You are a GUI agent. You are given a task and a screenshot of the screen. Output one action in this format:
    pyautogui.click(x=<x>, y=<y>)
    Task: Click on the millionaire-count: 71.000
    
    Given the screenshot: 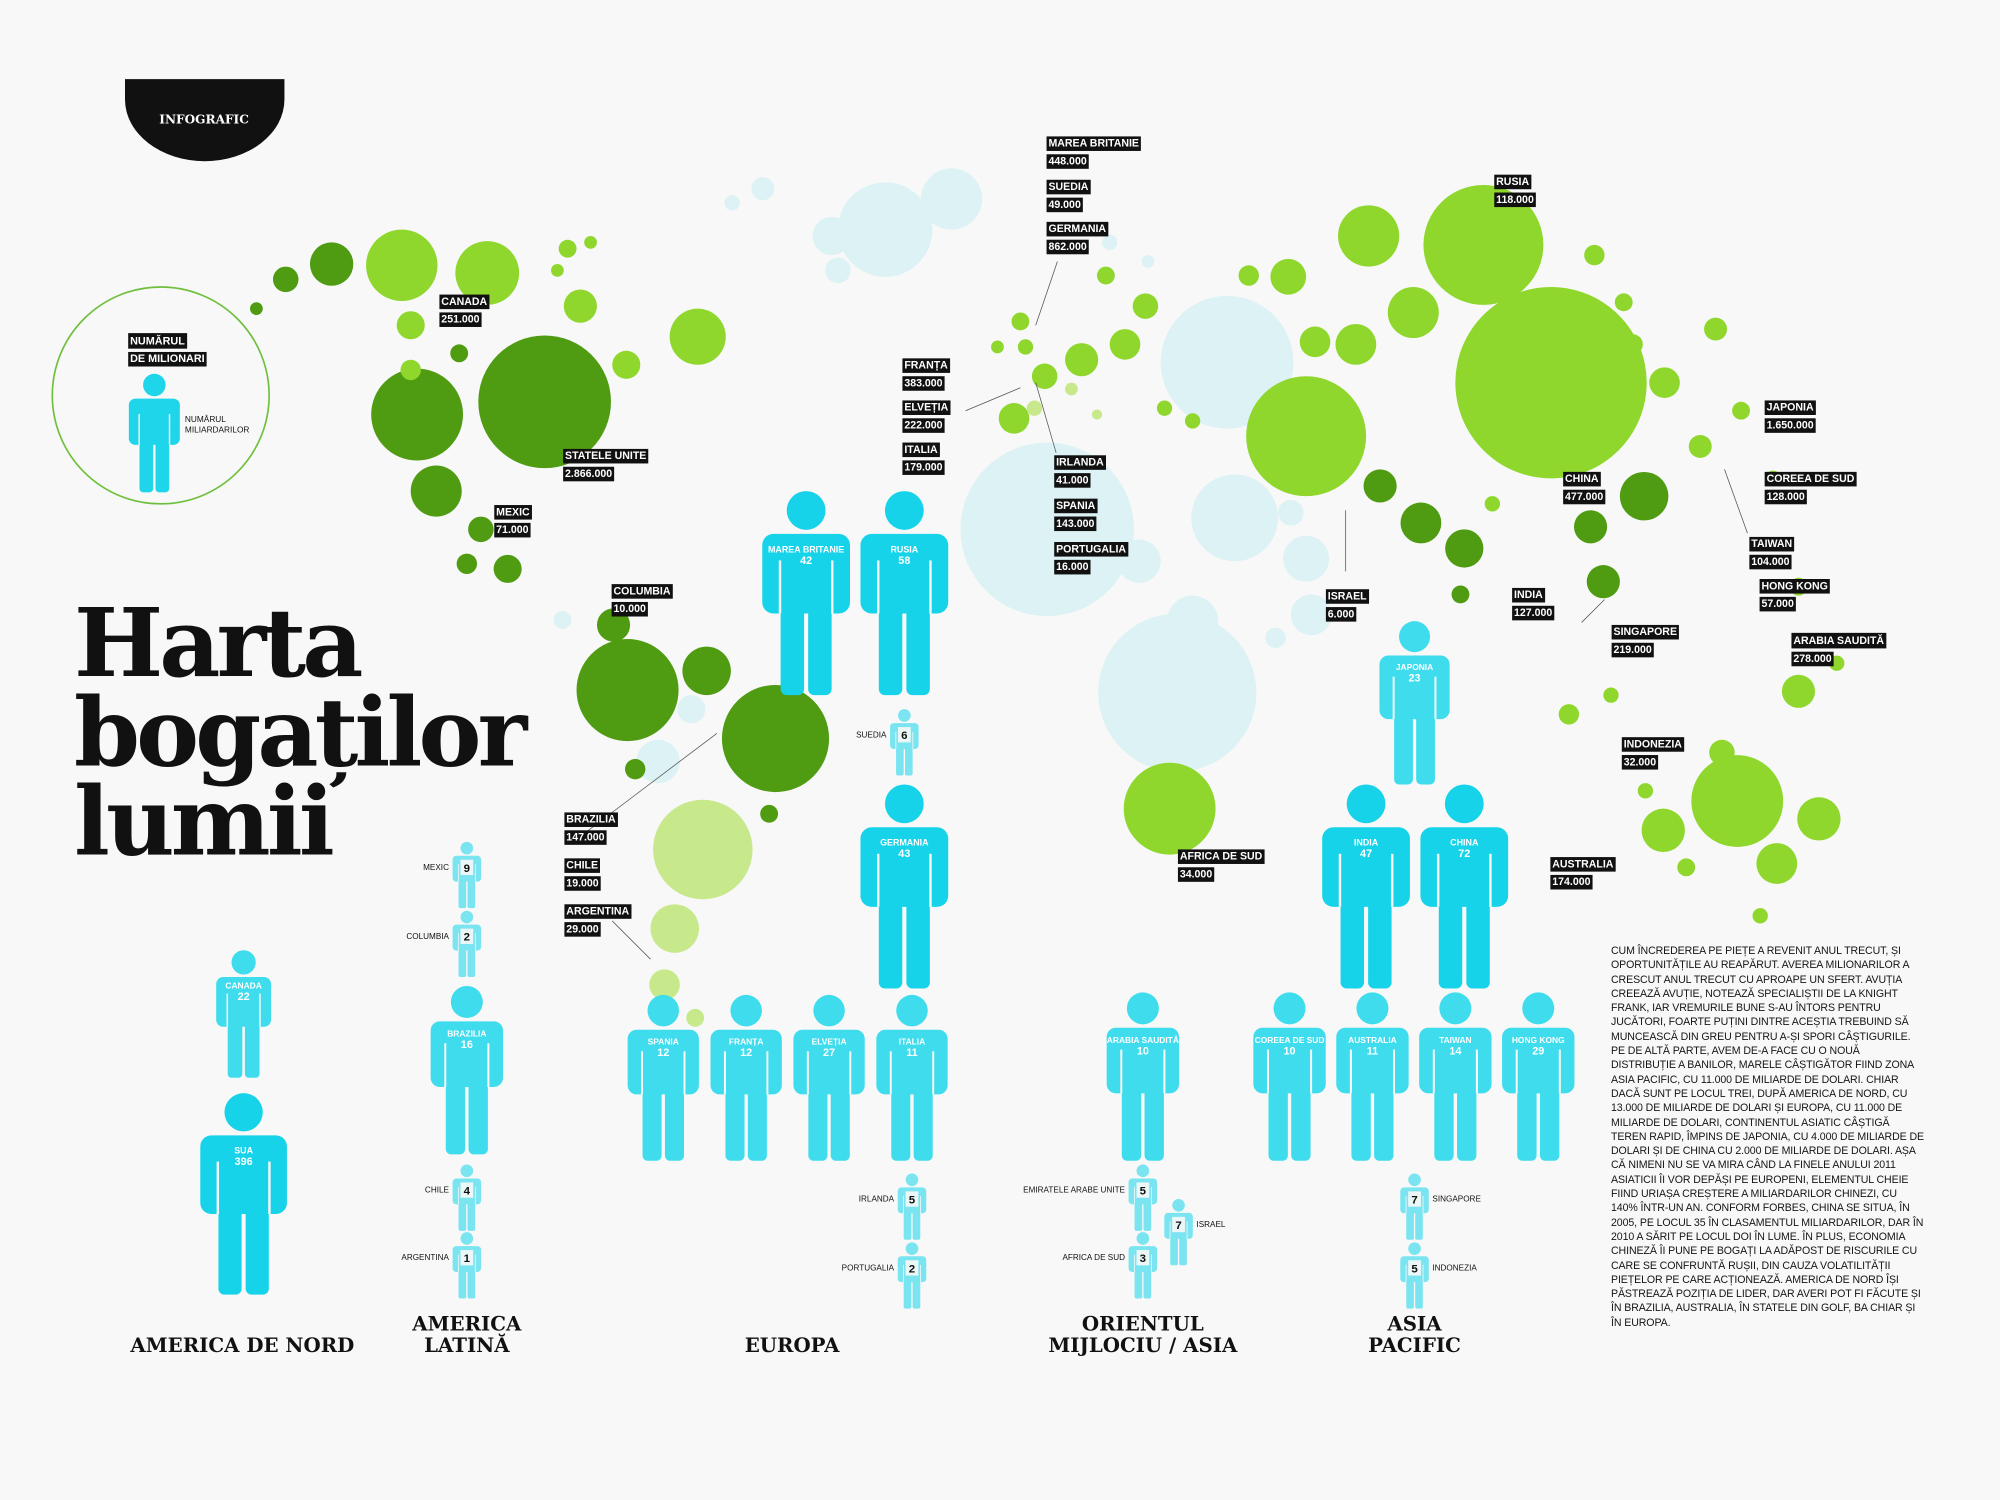 What is the action you would take?
    pyautogui.click(x=512, y=530)
    